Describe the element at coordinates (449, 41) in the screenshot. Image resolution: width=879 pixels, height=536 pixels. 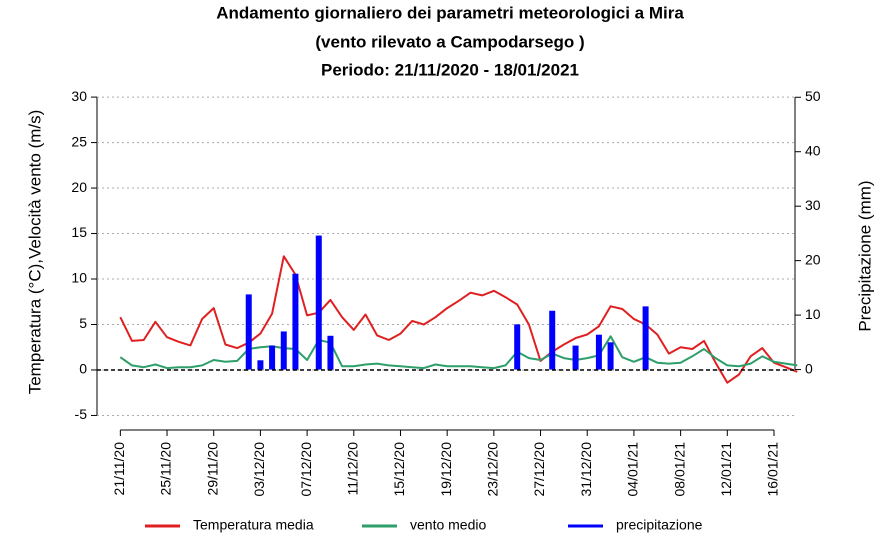
I see `chart-title: (vento rilevato a Campodarsego )` at that location.